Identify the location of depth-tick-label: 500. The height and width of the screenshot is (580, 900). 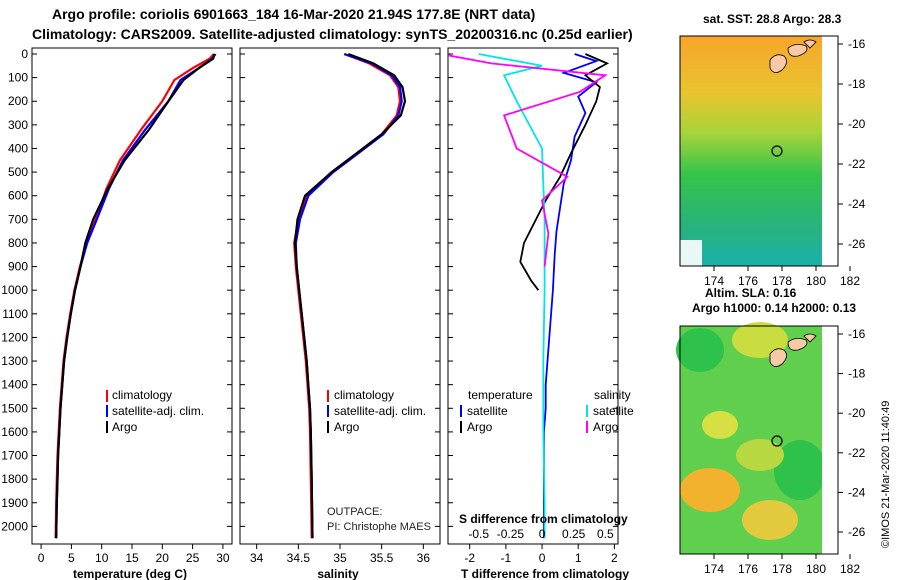
(18, 172).